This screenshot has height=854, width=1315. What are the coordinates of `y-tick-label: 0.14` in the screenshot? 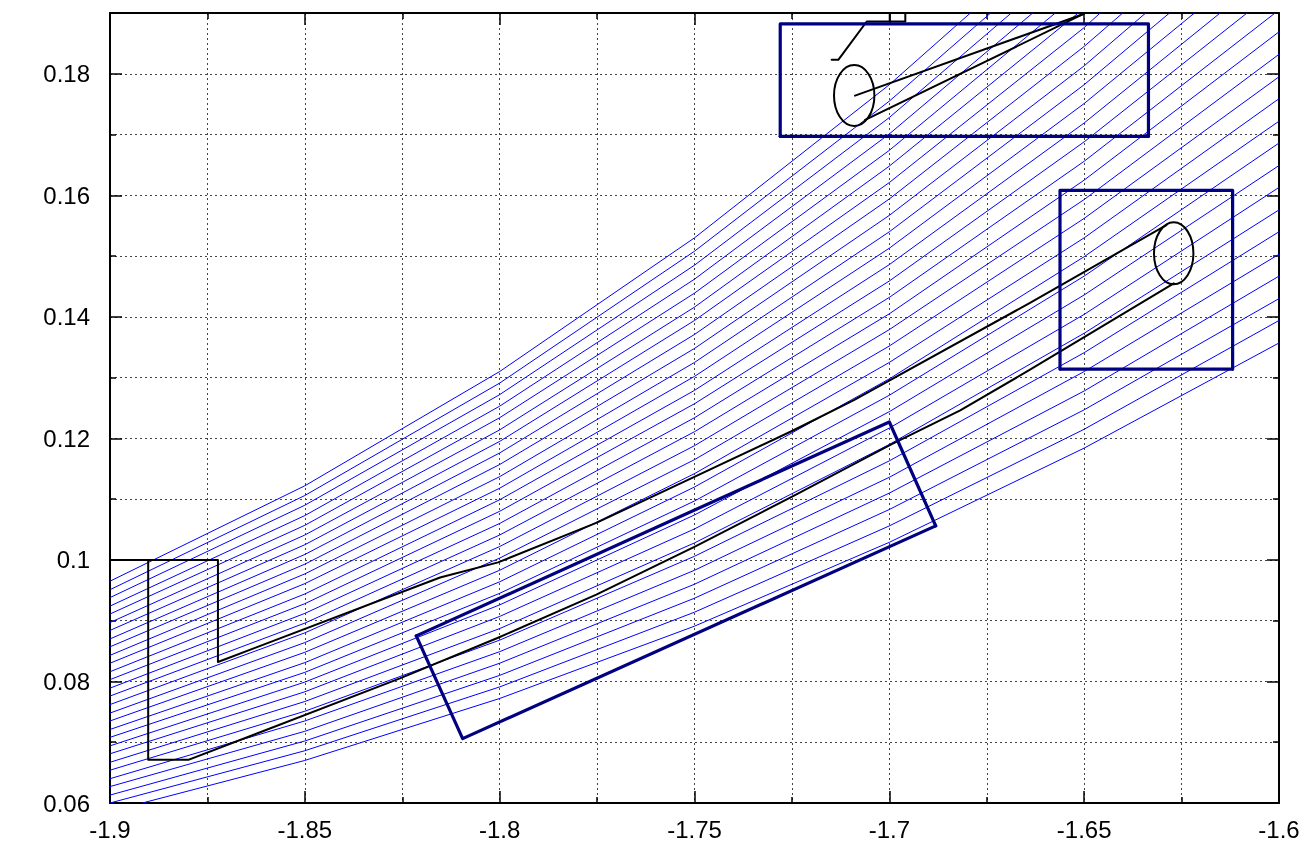 It's located at (66, 317).